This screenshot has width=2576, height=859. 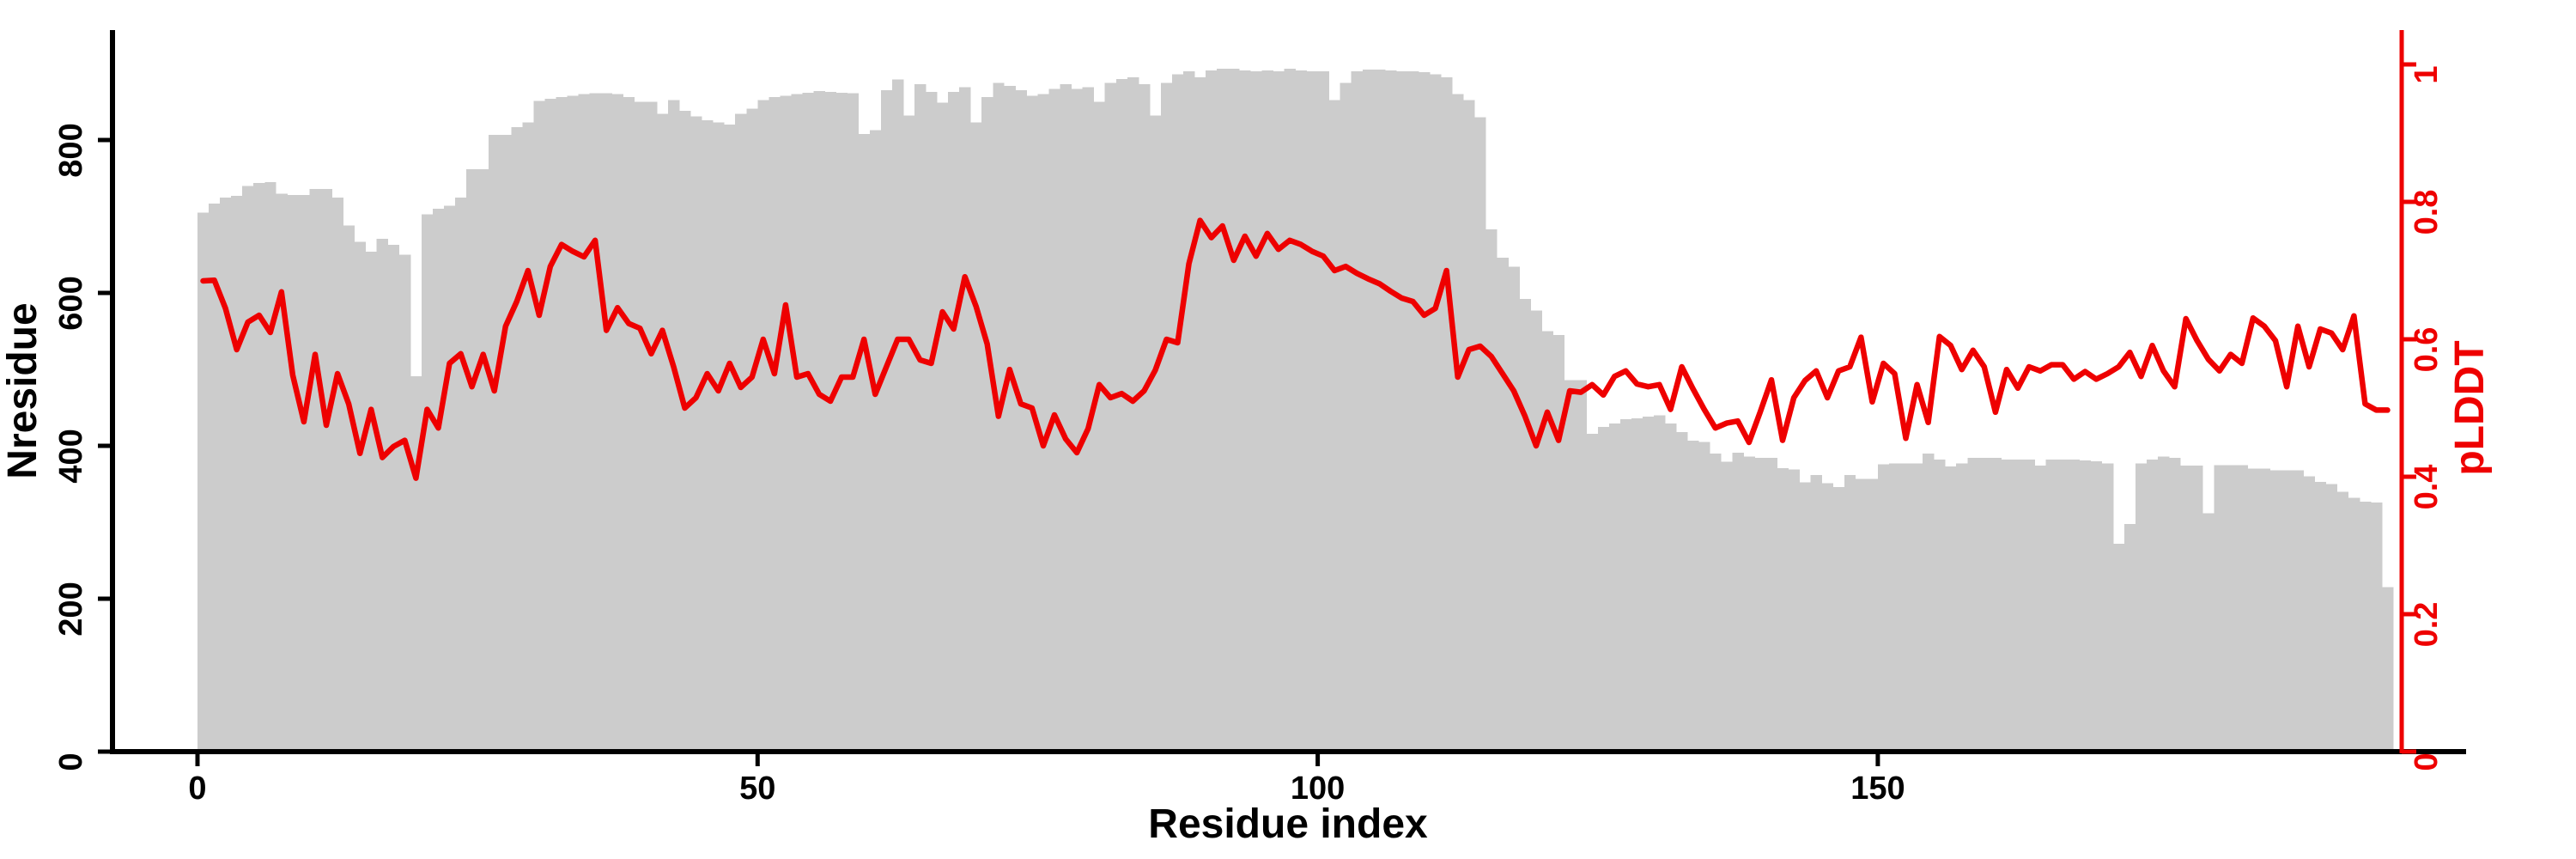 What do you see at coordinates (2427, 761) in the screenshot?
I see `y-right-tick-0-label: 0` at bounding box center [2427, 761].